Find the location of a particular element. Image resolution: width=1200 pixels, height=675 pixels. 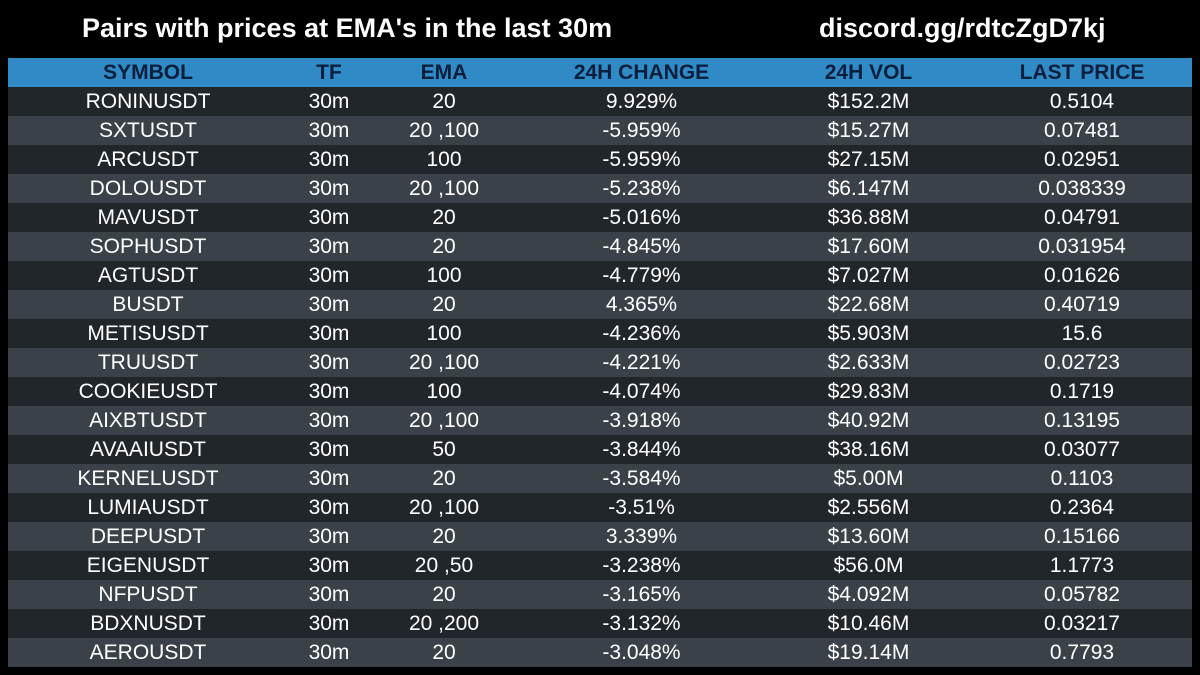

cell-24h-change: -3.918% is located at coordinates (641, 420).